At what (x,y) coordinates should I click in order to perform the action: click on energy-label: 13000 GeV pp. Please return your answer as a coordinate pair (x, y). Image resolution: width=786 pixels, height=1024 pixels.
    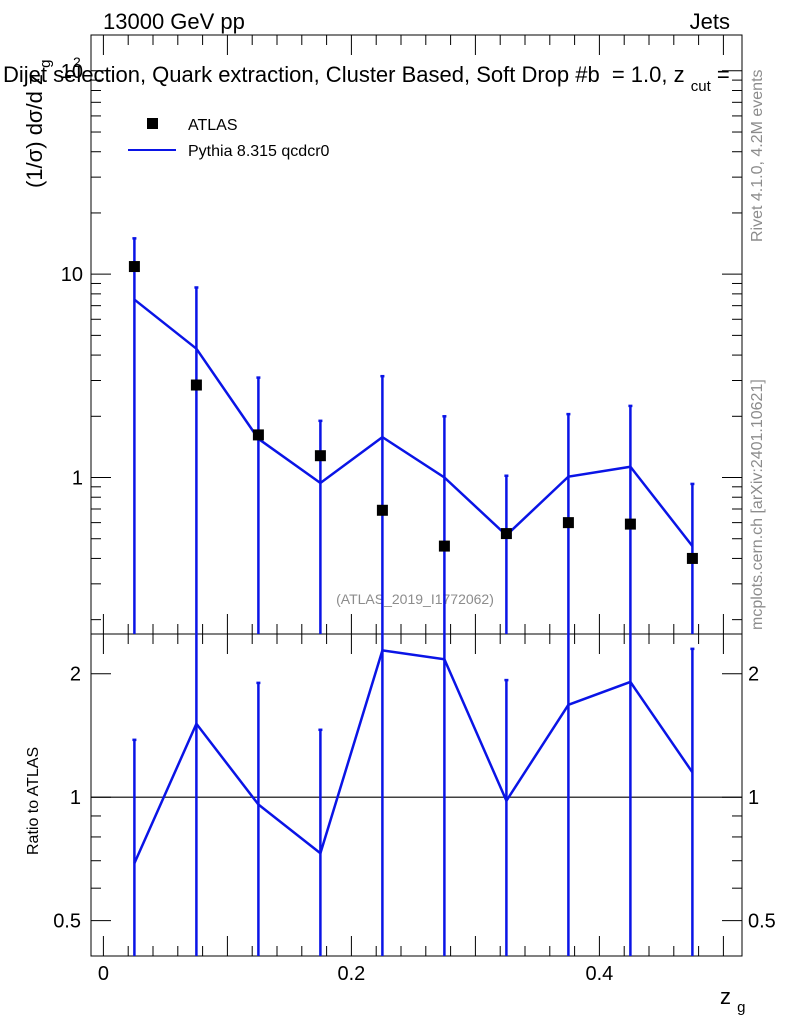
    Looking at the image, I should click on (174, 21).